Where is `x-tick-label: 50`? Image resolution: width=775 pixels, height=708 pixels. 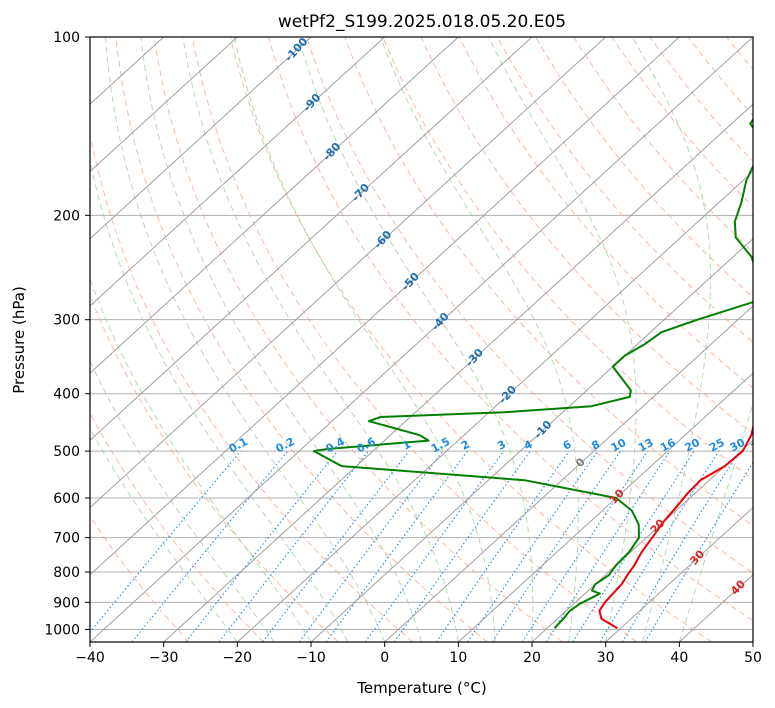 x-tick-label: 50 is located at coordinates (753, 658).